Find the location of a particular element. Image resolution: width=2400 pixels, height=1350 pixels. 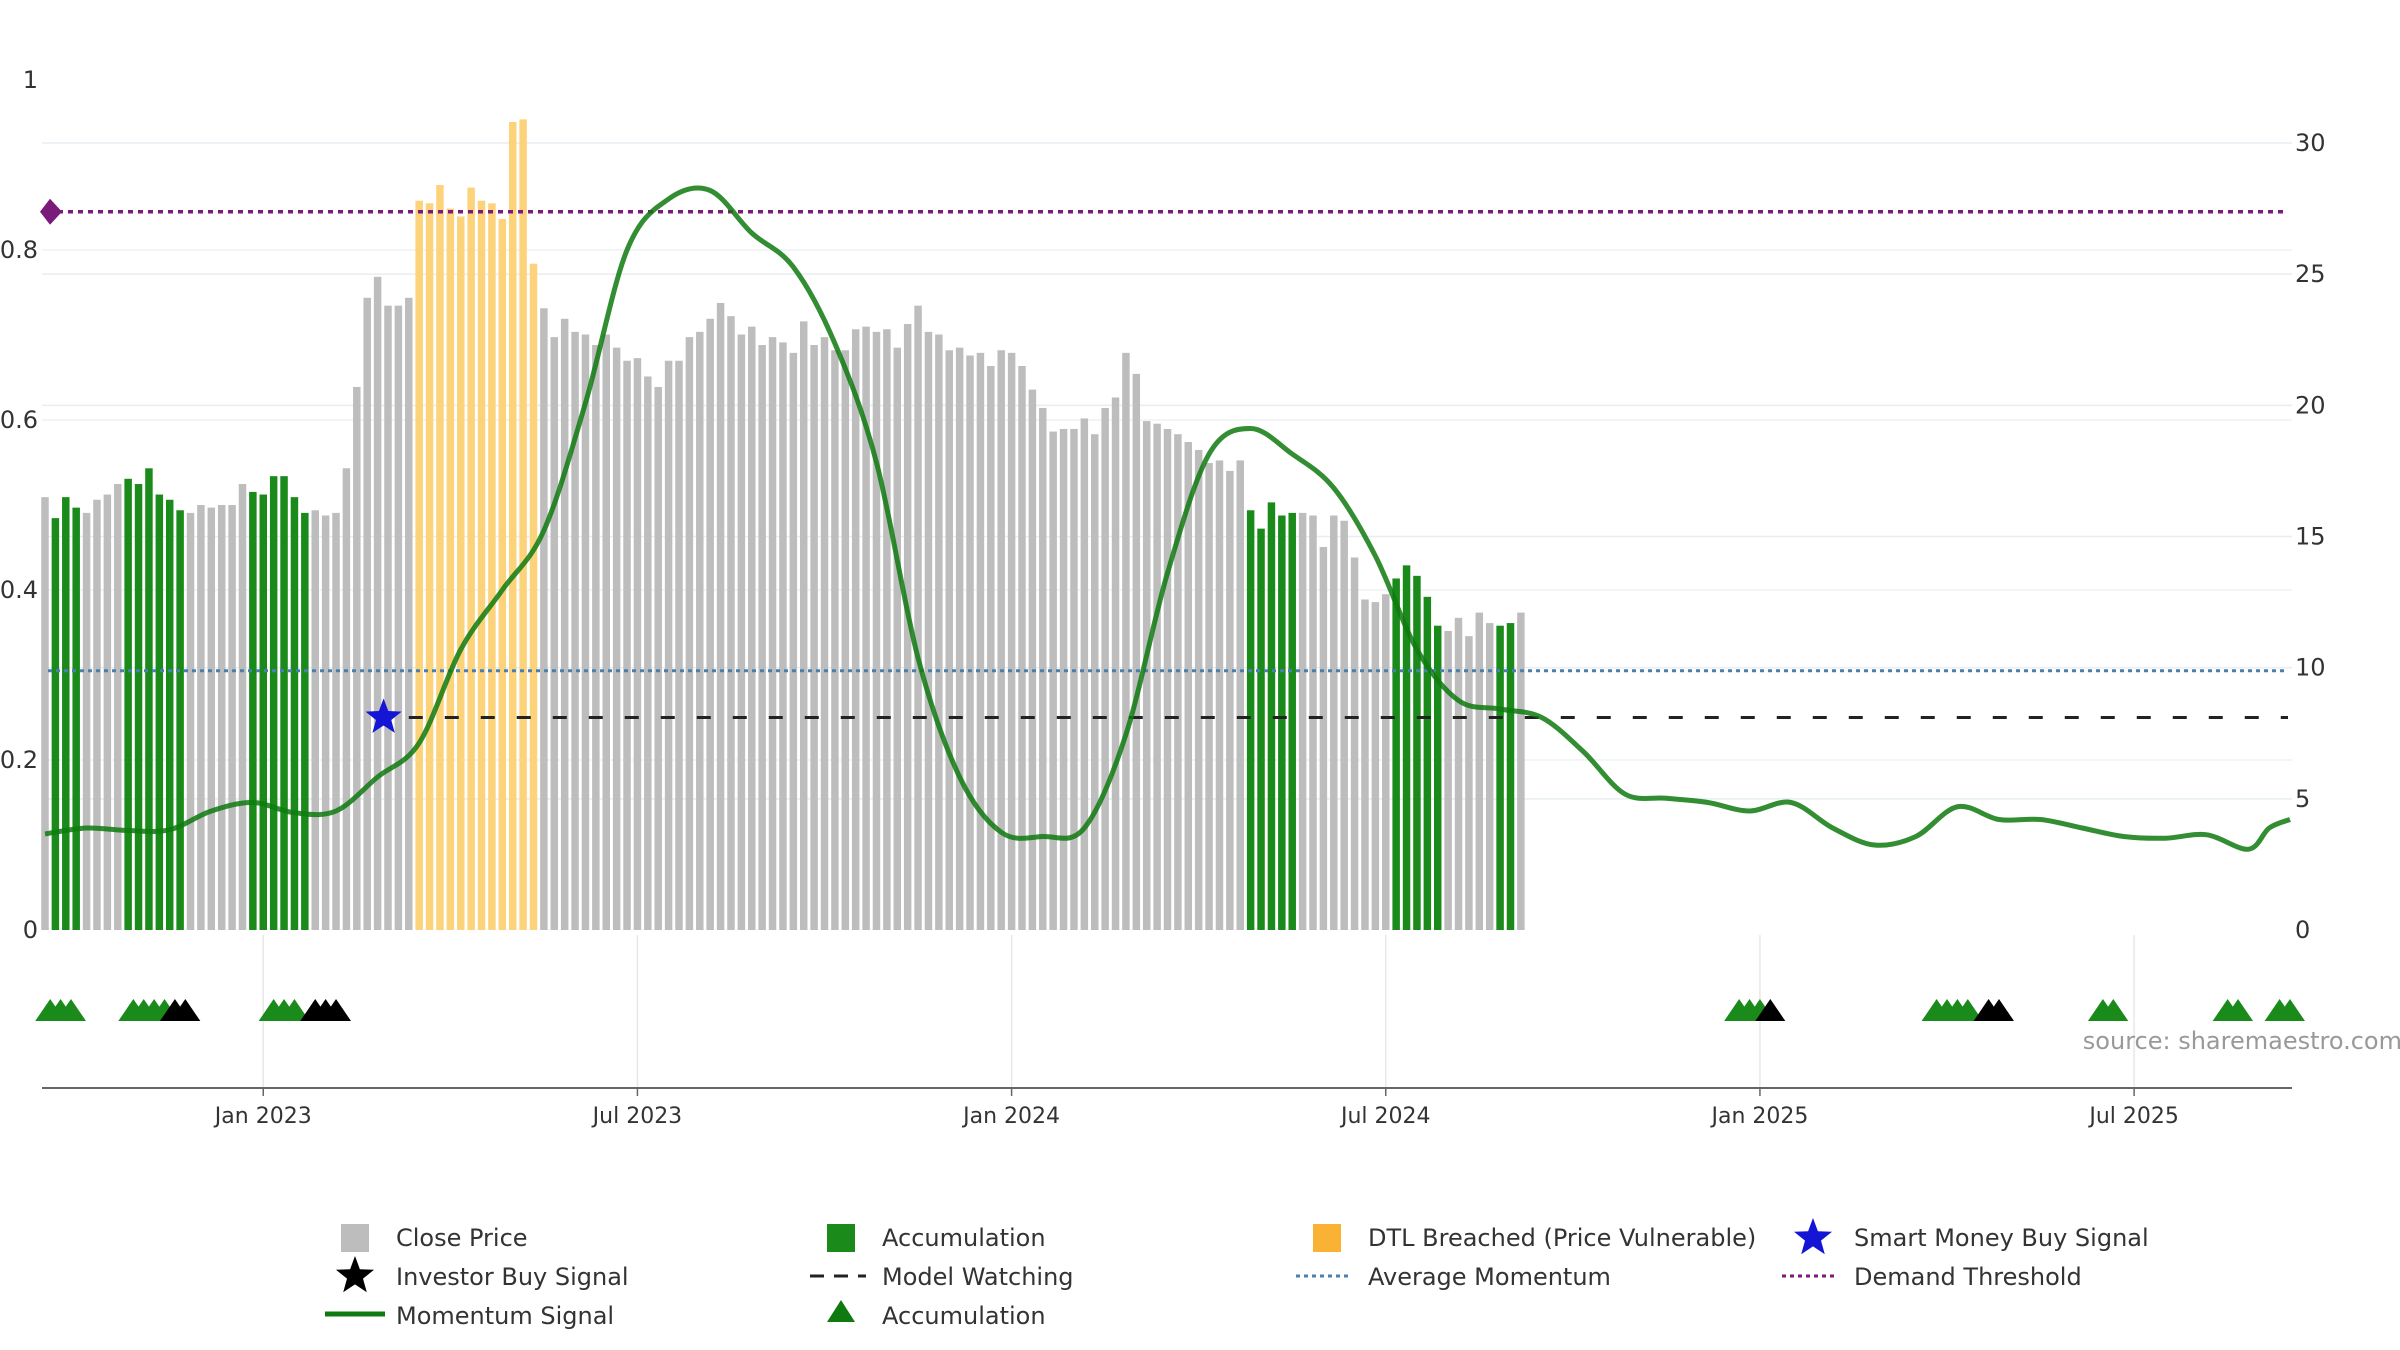

legend-label: Accumulation is located at coordinates (964, 1316).